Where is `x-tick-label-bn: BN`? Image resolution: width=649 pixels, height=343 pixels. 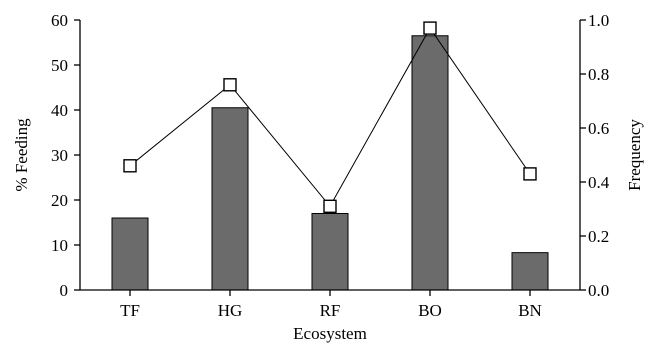
x-tick-label-bn: BN is located at coordinates (530, 310).